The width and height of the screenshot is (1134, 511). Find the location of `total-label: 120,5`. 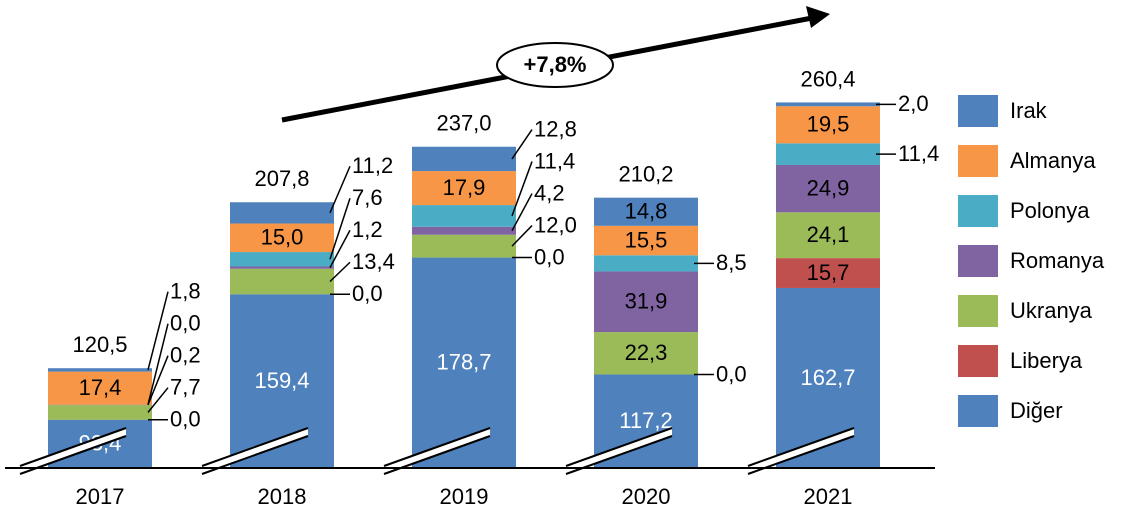

total-label: 120,5 is located at coordinates (99, 344).